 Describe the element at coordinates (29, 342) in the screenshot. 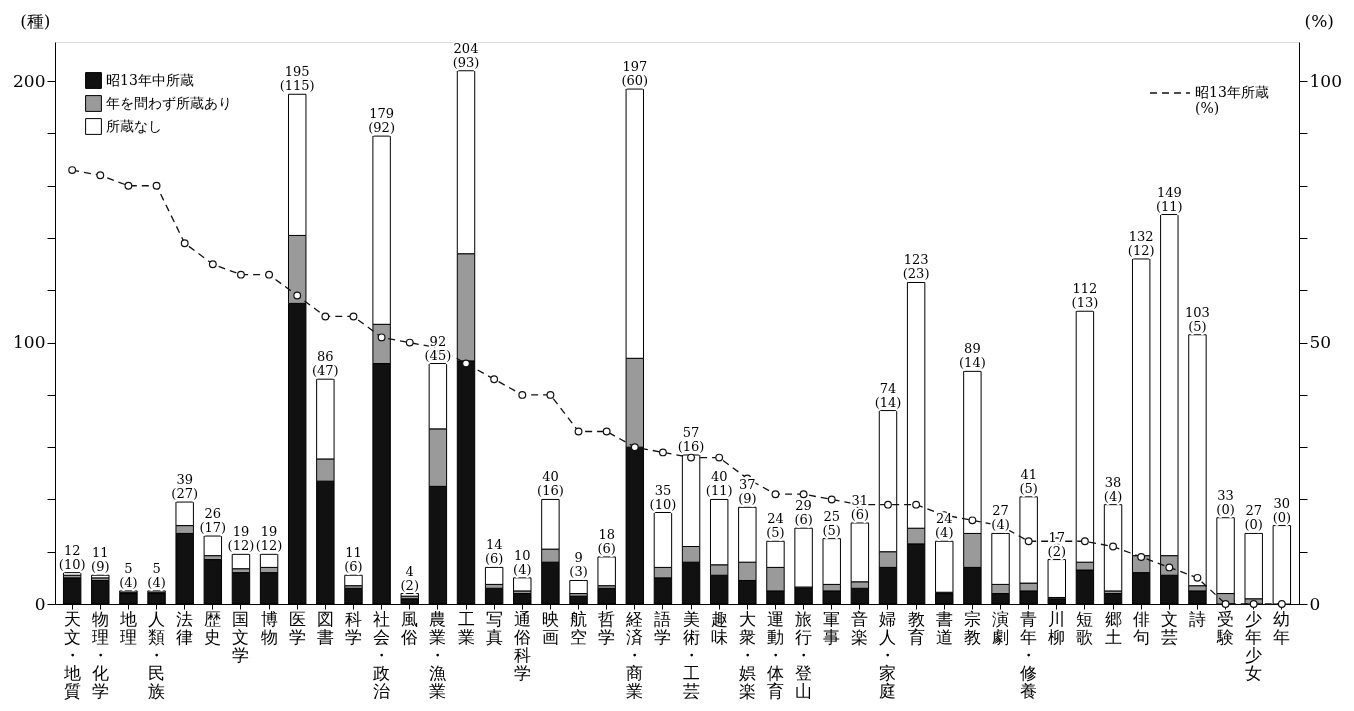

I see `y-tick-label: 100` at that location.